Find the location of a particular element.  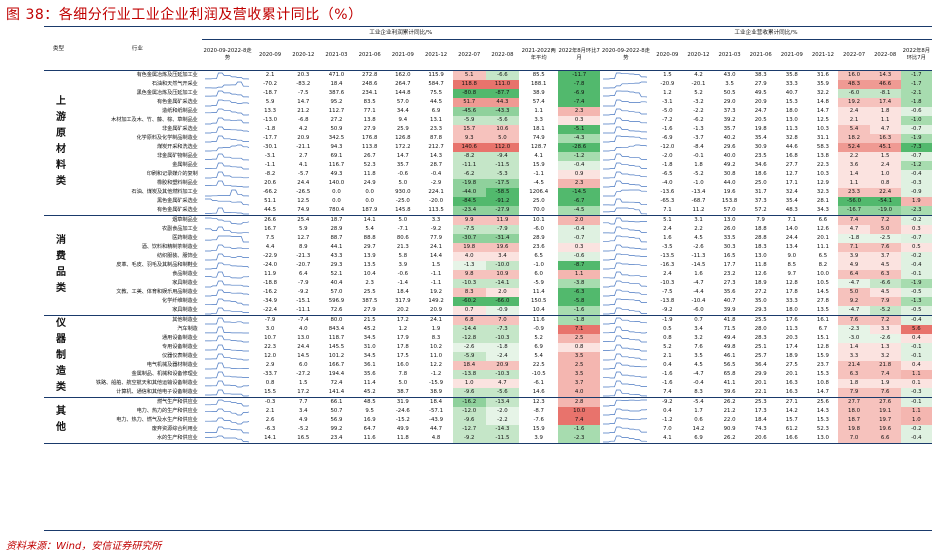

revenue-value-cell: 43.0 is located at coordinates (729, 75).